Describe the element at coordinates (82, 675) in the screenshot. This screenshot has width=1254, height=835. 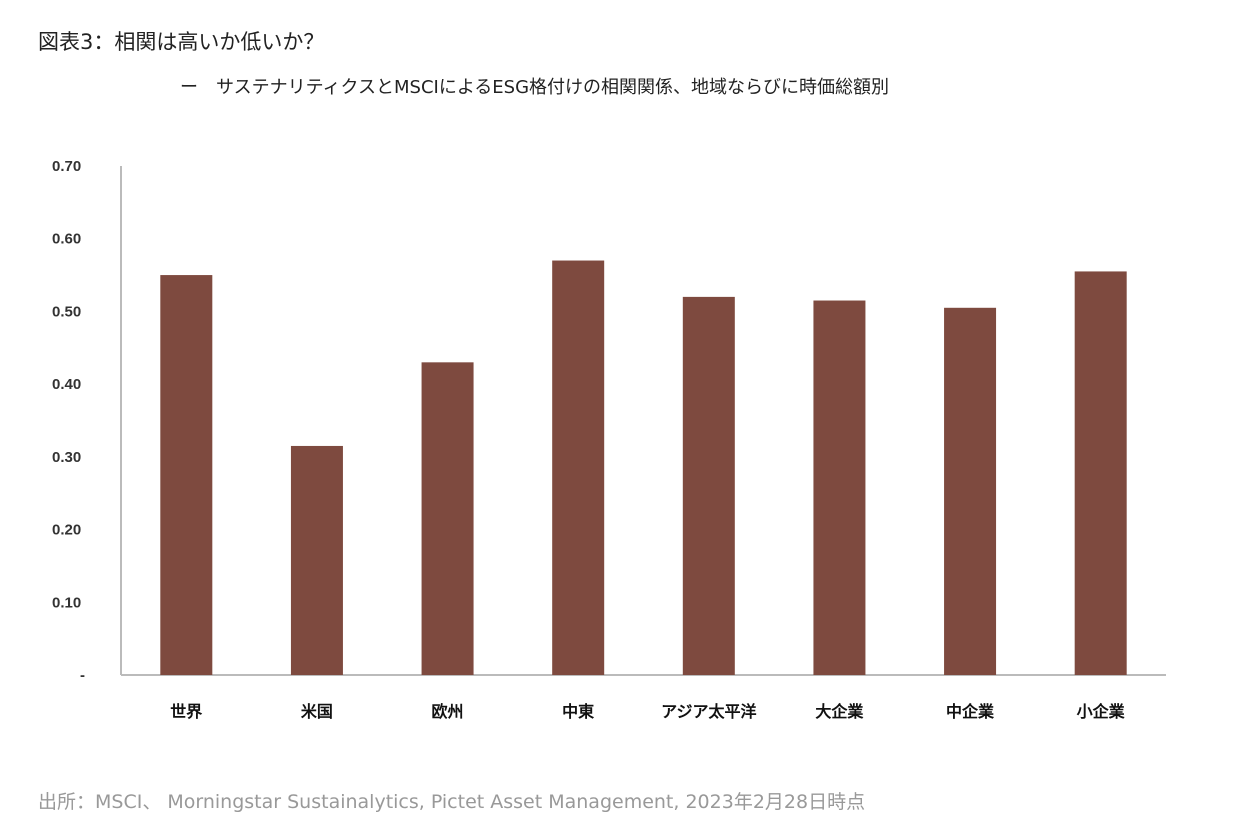
I see `y-tick-label: -` at that location.